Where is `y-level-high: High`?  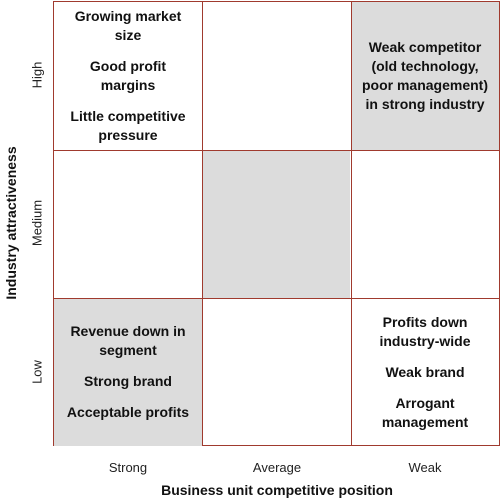
y-level-high: High is located at coordinates (37, 75).